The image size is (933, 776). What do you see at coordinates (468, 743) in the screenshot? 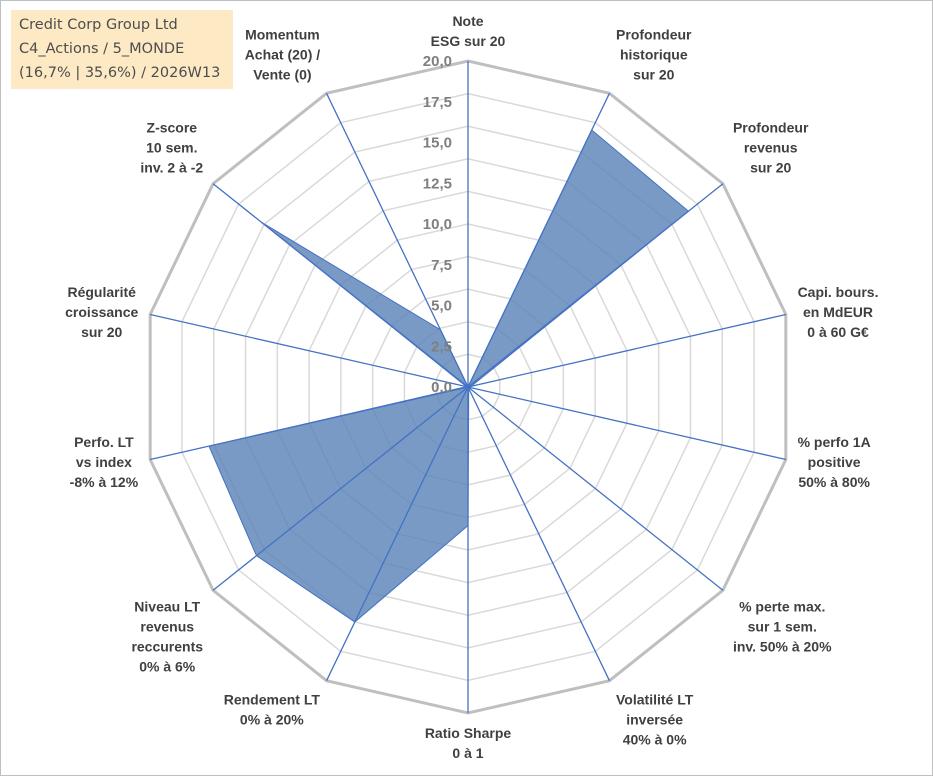
I see `axis-label: Ratio Sharpe 0 à 1` at bounding box center [468, 743].